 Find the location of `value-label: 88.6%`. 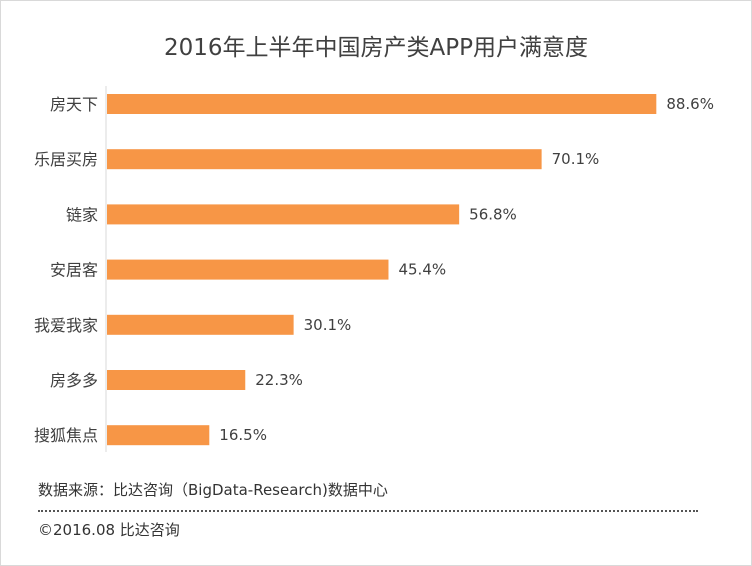

value-label: 88.6% is located at coordinates (690, 104).